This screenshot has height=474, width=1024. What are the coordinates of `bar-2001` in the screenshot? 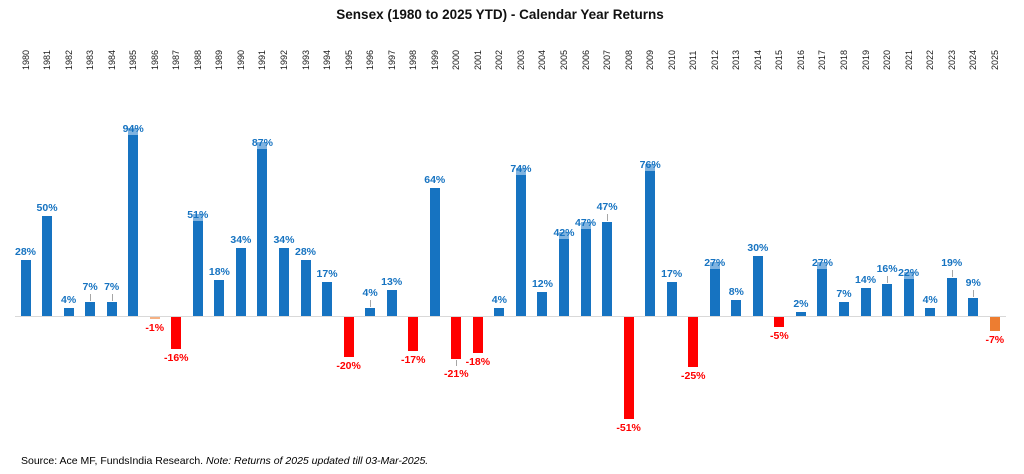 It's located at (477, 335).